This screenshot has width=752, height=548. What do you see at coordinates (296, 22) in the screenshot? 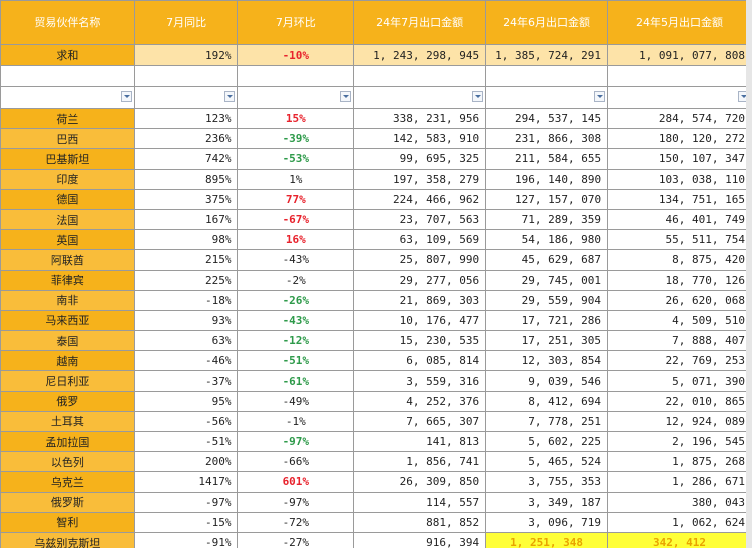
I see `header-mom: 7月环比` at bounding box center [296, 22].